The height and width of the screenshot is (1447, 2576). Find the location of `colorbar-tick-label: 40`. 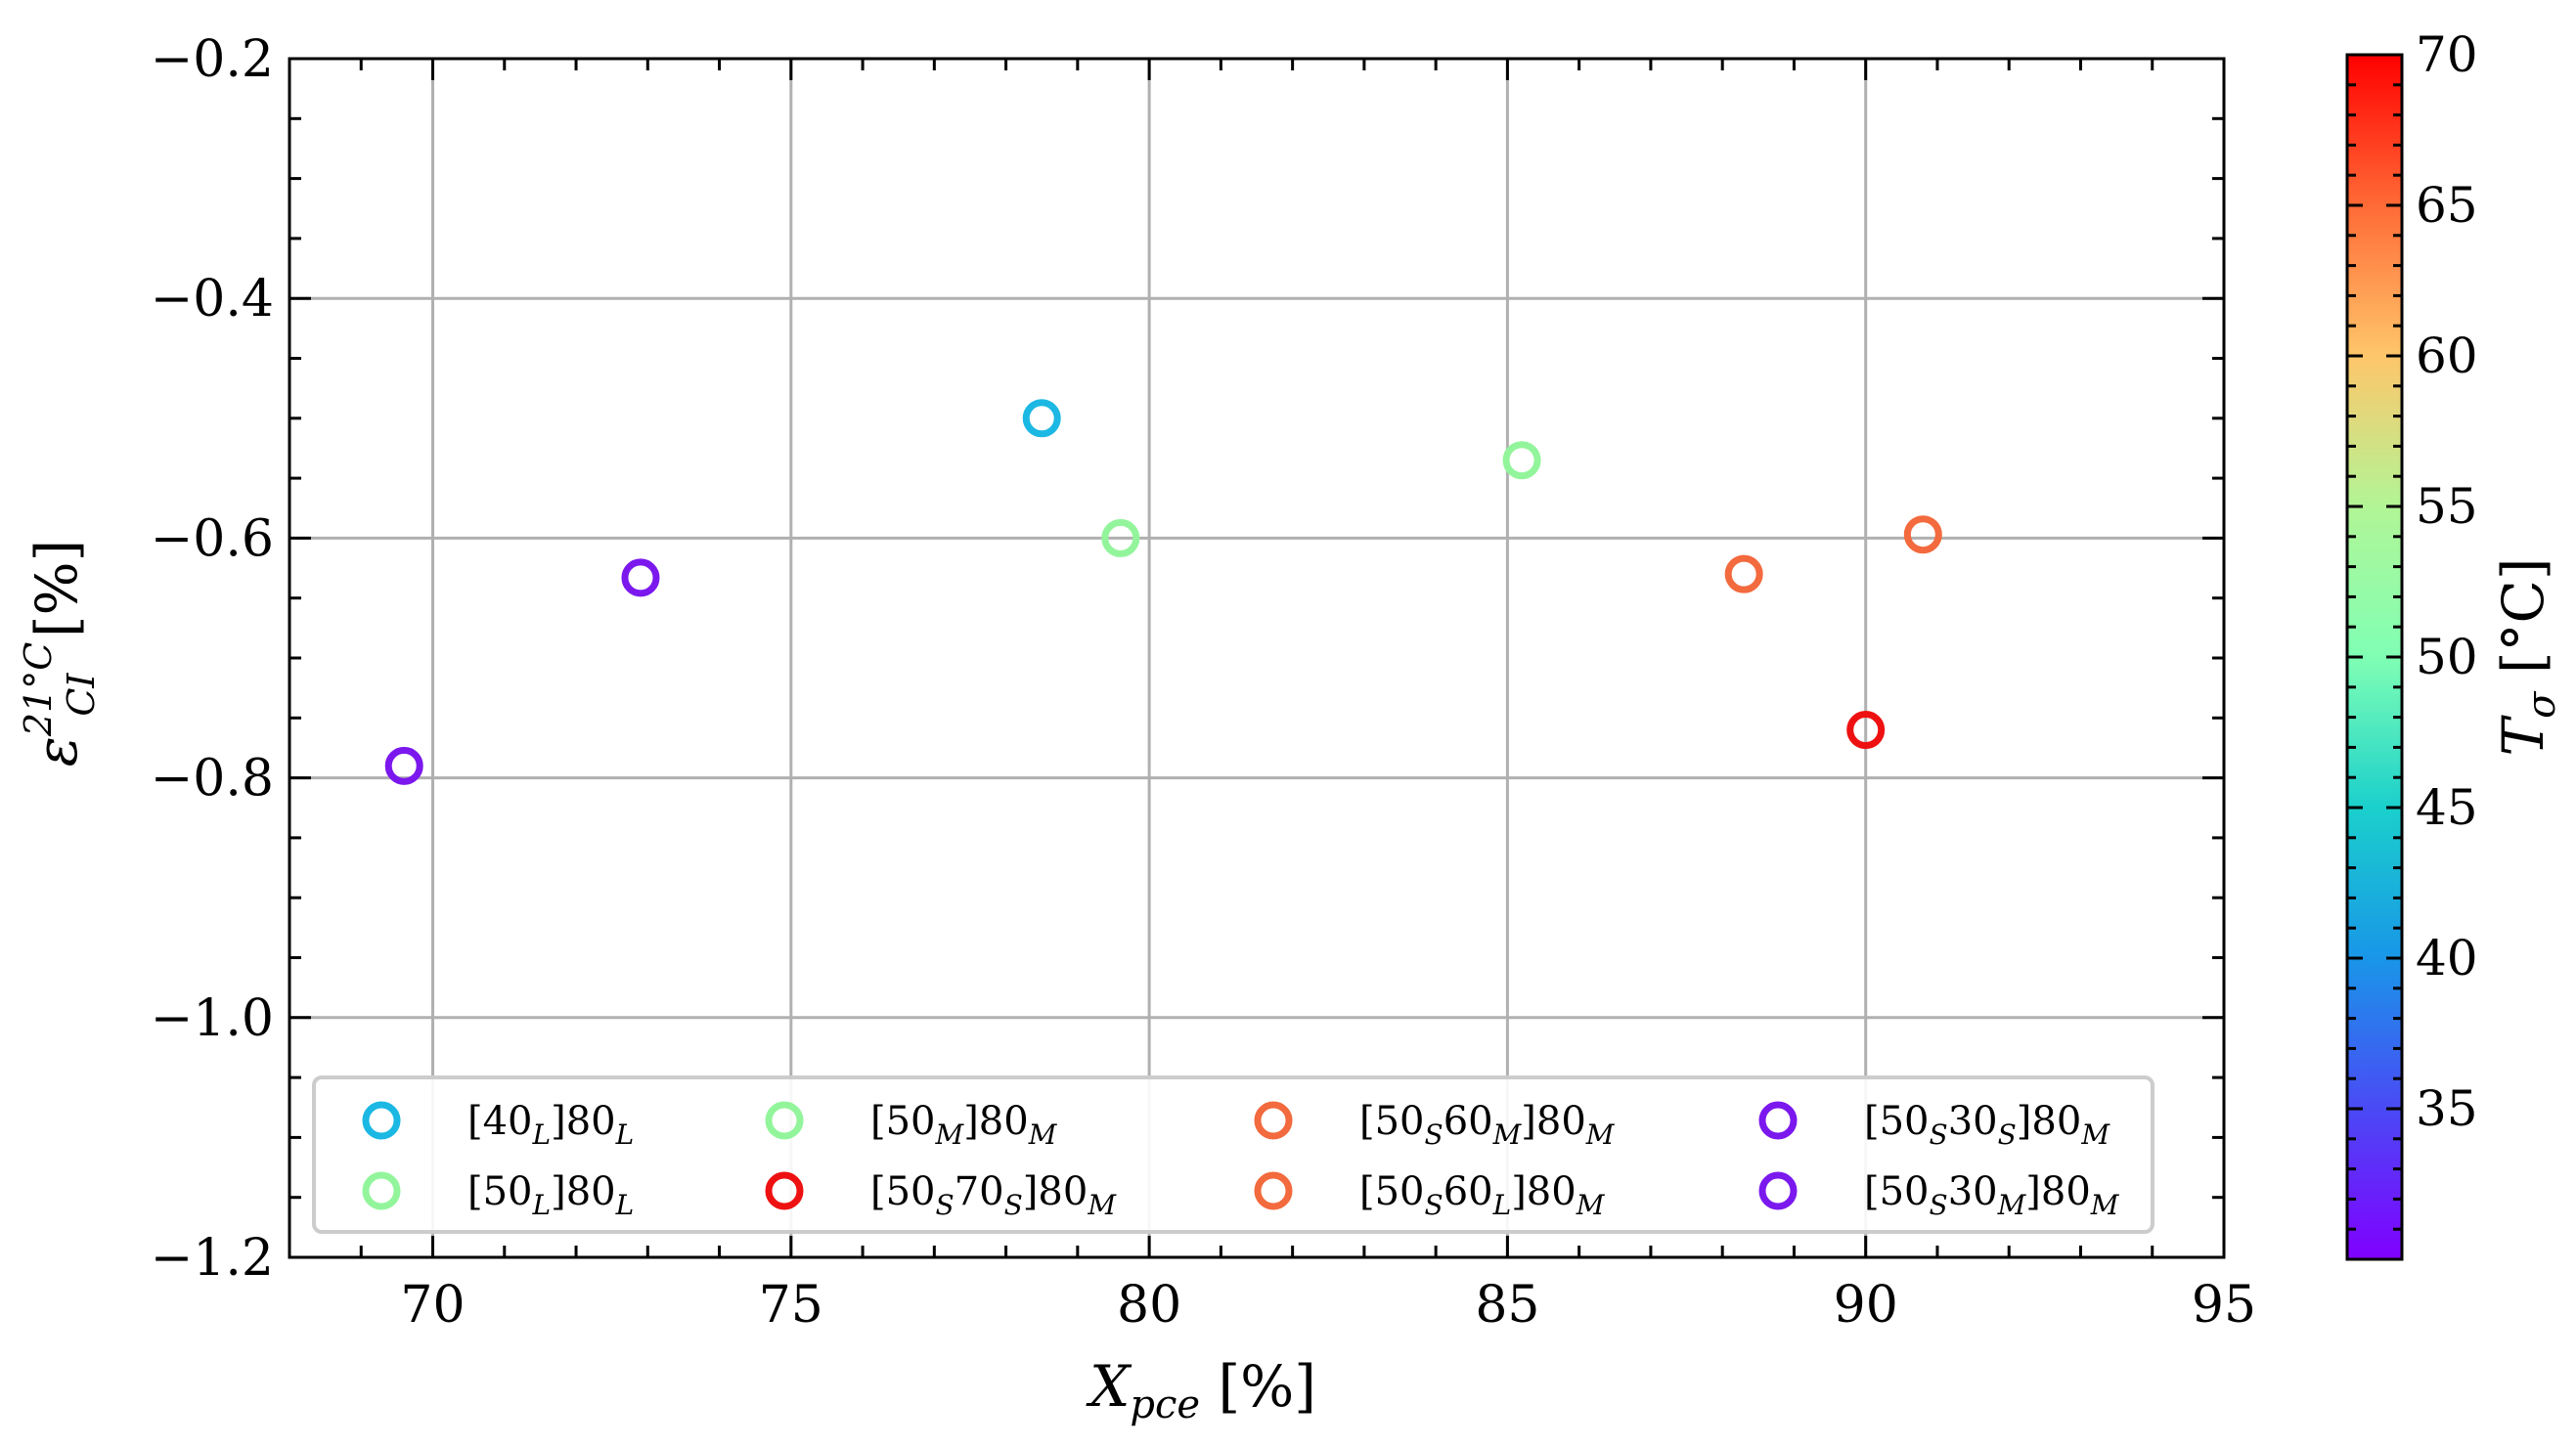

colorbar-tick-label: 40 is located at coordinates (2447, 958).